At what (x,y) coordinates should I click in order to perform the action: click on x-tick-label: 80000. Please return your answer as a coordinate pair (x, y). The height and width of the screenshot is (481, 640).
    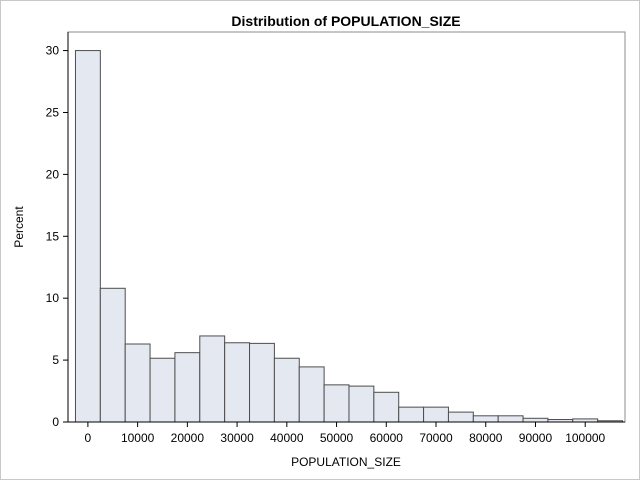
    Looking at the image, I should click on (486, 438).